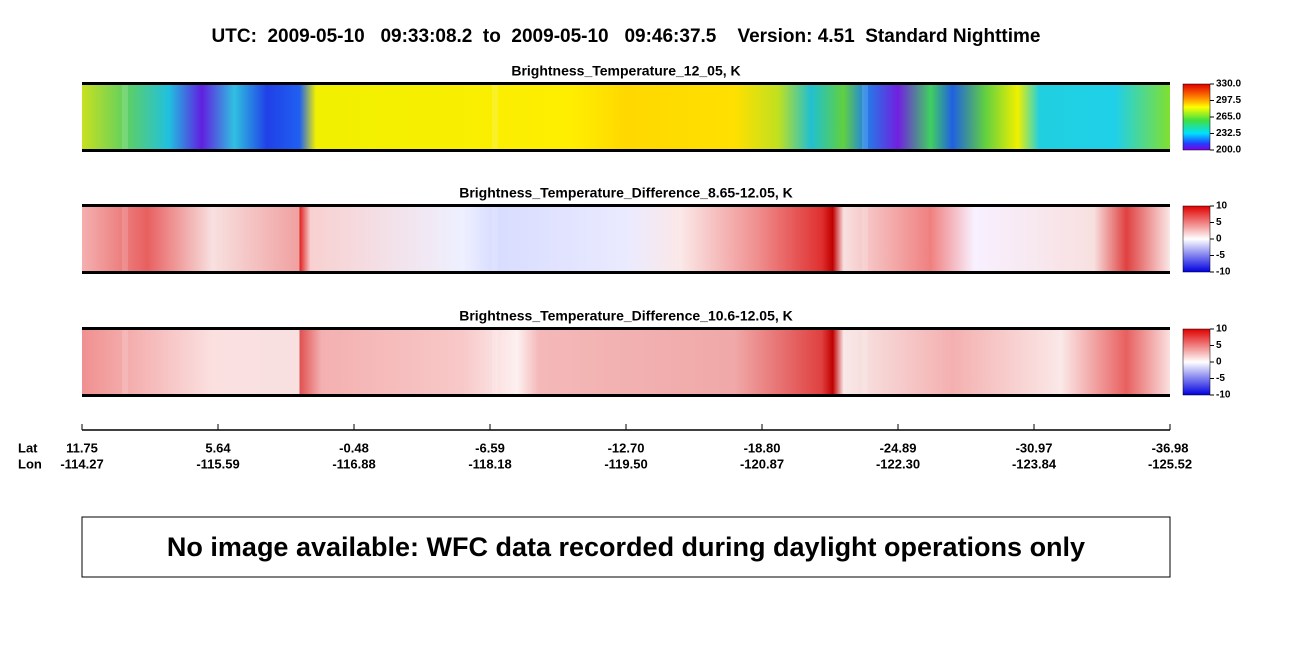 The height and width of the screenshot is (672, 1300). I want to click on colorbar-label: 265.0, so click(1228, 117).